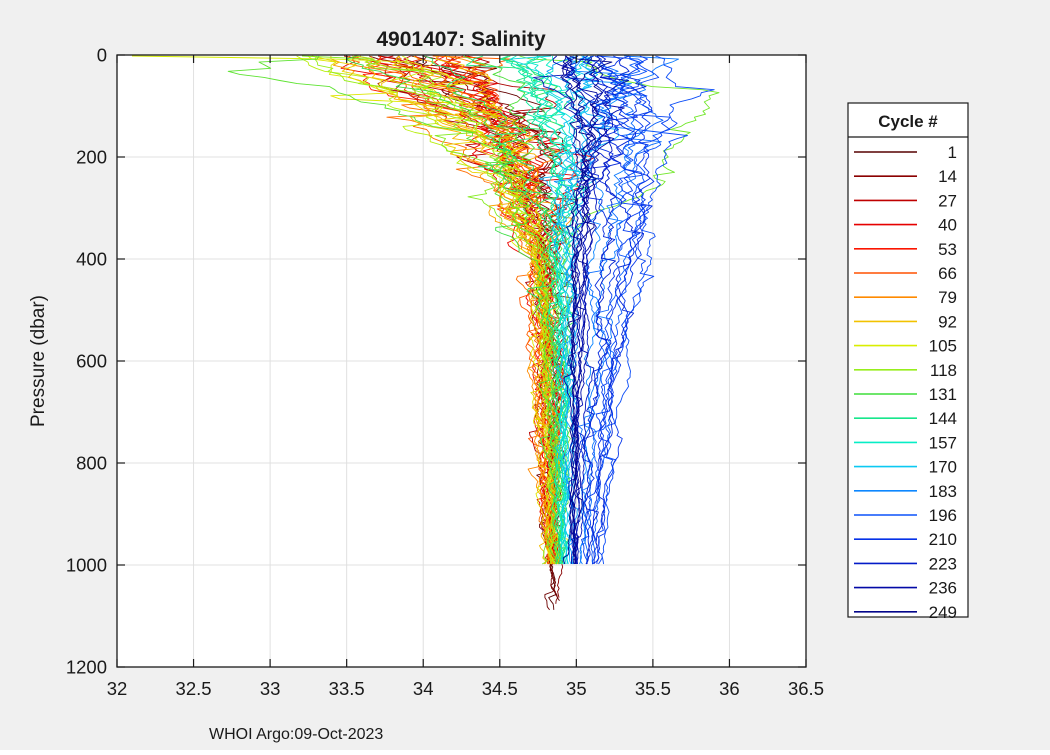 The width and height of the screenshot is (1050, 755). Describe the element at coordinates (947, 176) in the screenshot. I see `legend-entry-label: 14` at that location.